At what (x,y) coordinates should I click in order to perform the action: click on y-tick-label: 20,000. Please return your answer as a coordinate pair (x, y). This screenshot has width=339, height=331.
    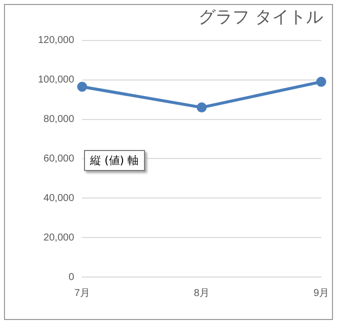
    Looking at the image, I should click on (59, 238).